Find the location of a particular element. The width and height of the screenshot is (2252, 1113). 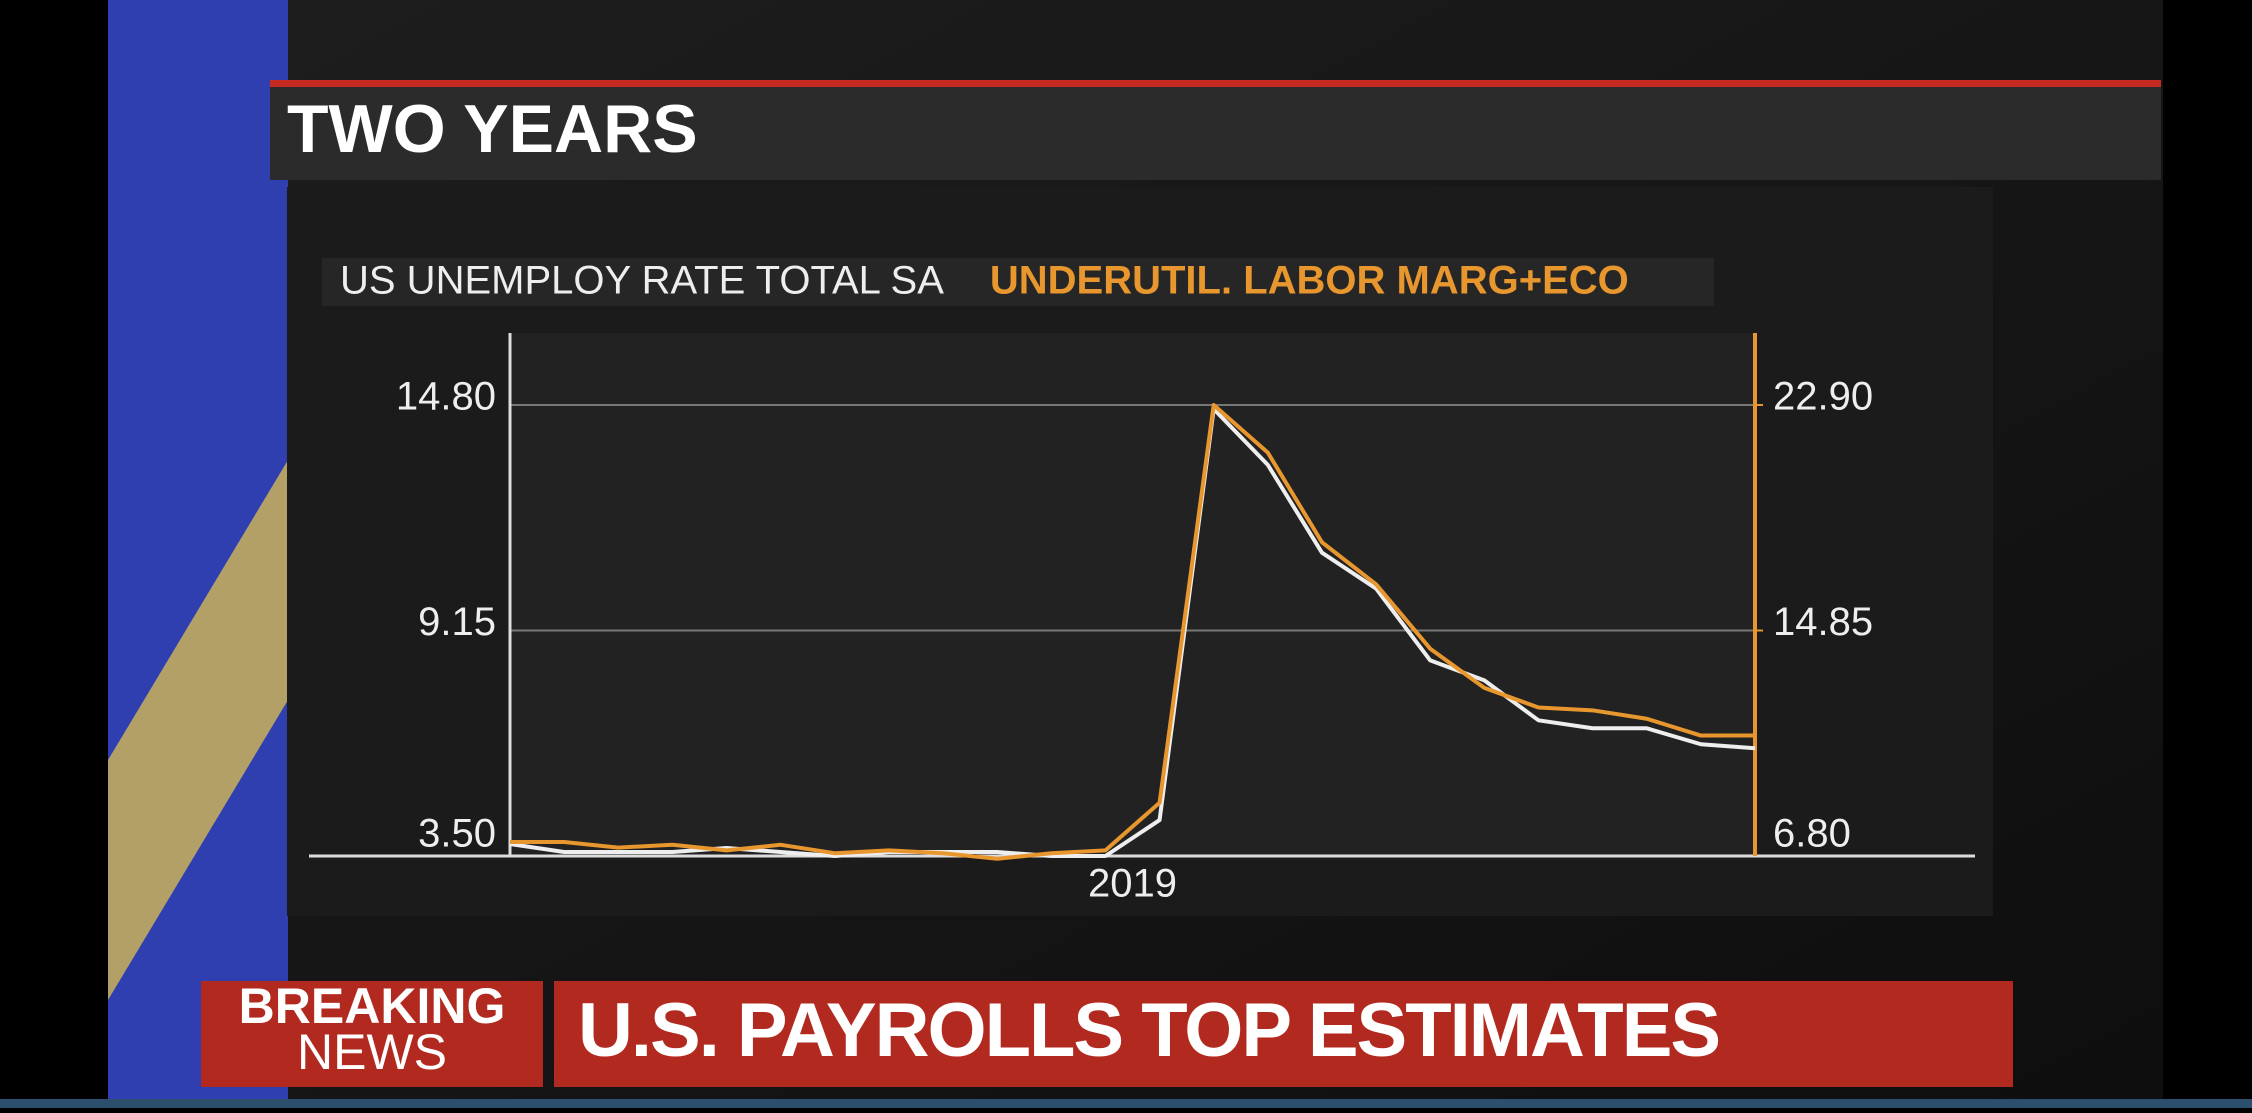

y-tick-label: 3.50 is located at coordinates (457, 834).